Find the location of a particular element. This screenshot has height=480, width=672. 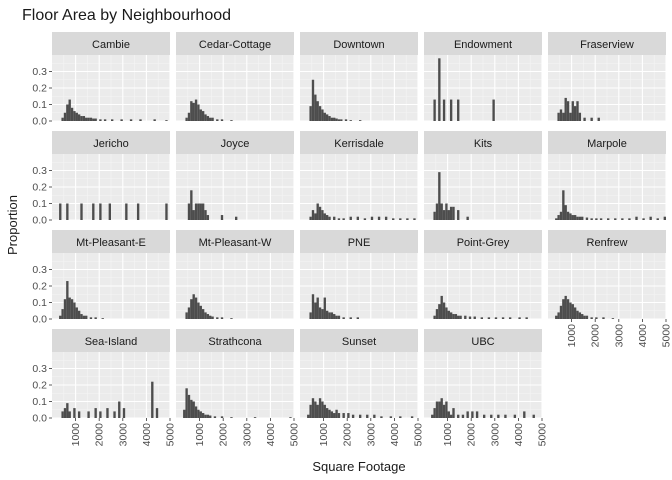

y-axis-title: Proportion is located at coordinates (12, 225).